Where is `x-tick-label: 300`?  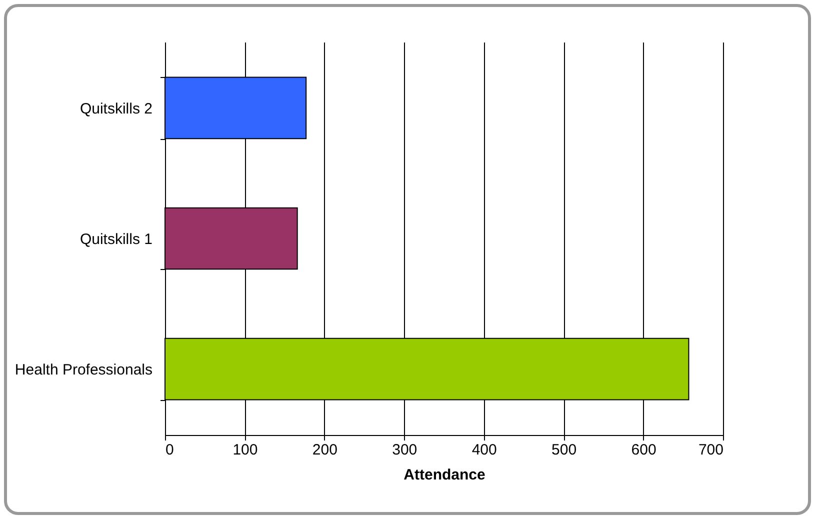
x-tick-label: 300 is located at coordinates (405, 450).